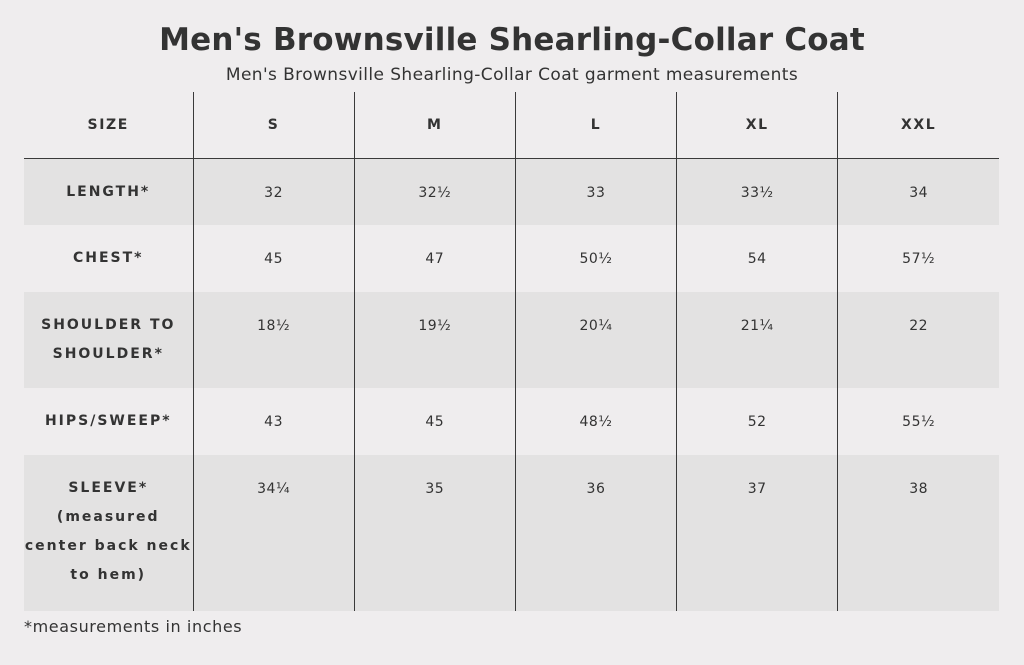 This screenshot has height=665, width=1024. What do you see at coordinates (757, 125) in the screenshot?
I see `header-size-xl: XL` at bounding box center [757, 125].